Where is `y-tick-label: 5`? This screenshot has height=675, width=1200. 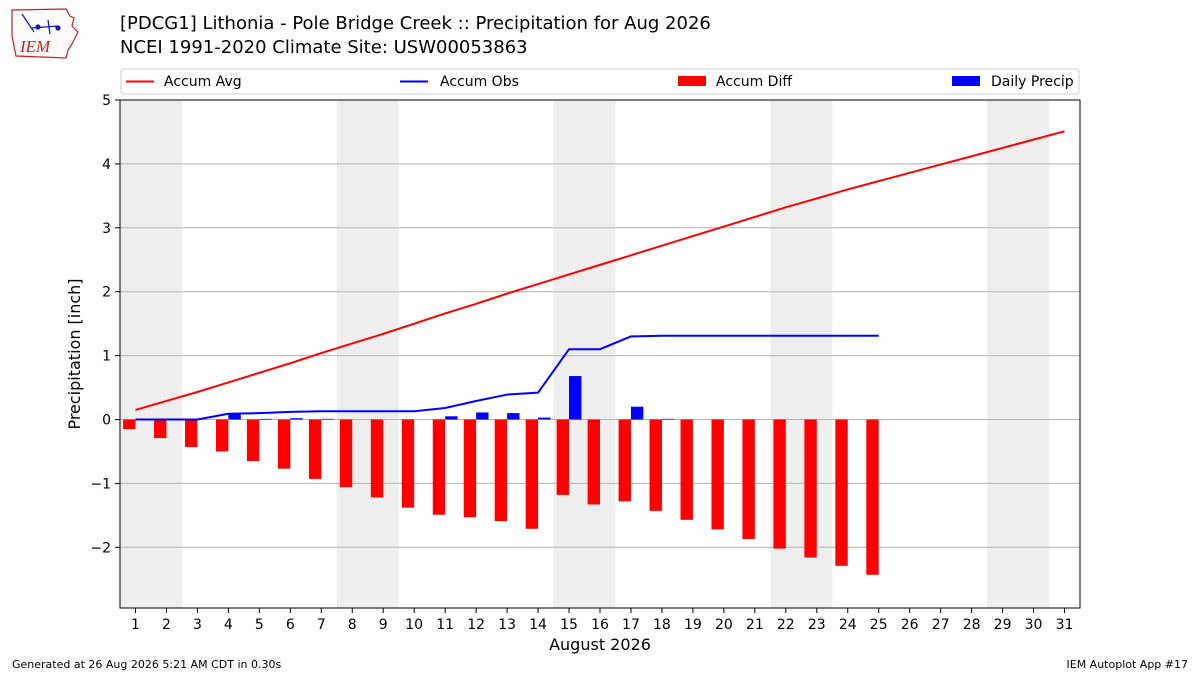
y-tick-label: 5 is located at coordinates (106, 101).